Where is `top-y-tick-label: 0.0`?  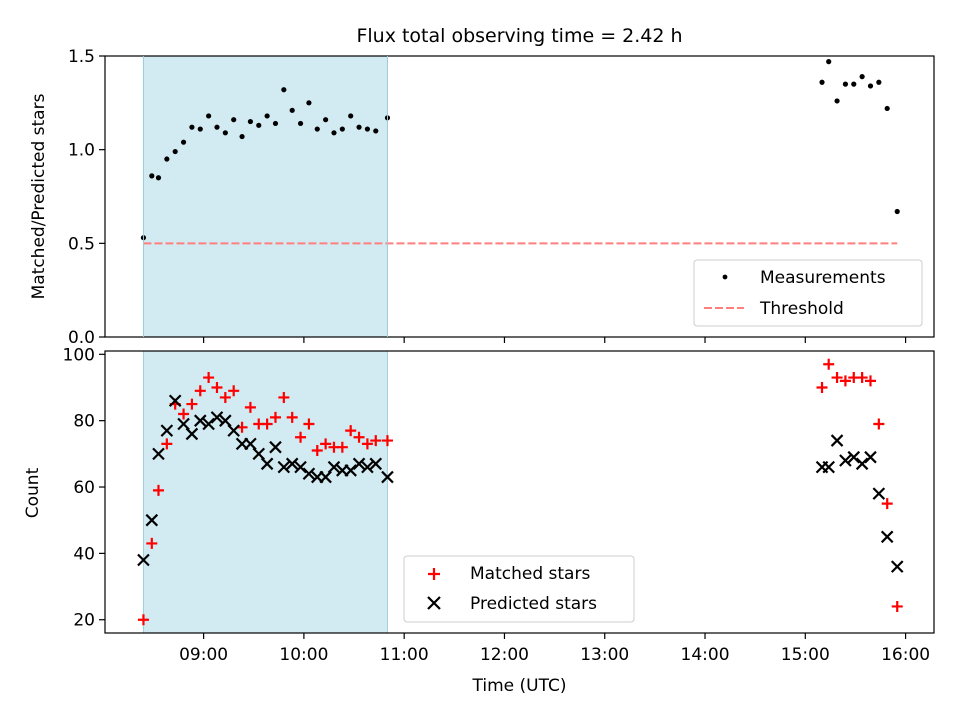
top-y-tick-label: 0.0 is located at coordinates (81, 338).